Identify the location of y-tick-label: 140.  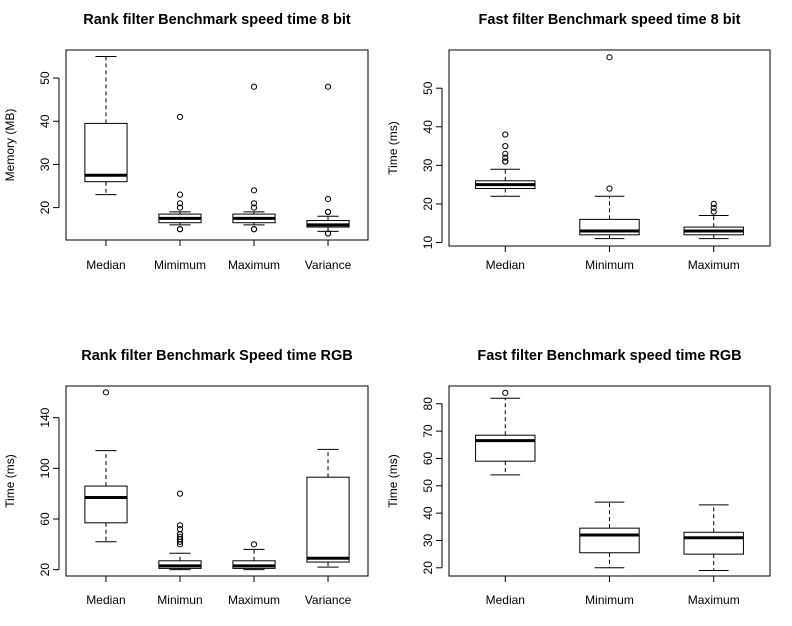
(45, 417).